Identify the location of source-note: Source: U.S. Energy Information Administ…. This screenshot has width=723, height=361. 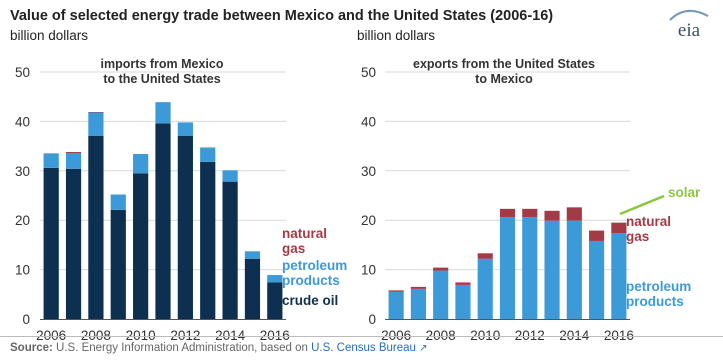
(219, 348).